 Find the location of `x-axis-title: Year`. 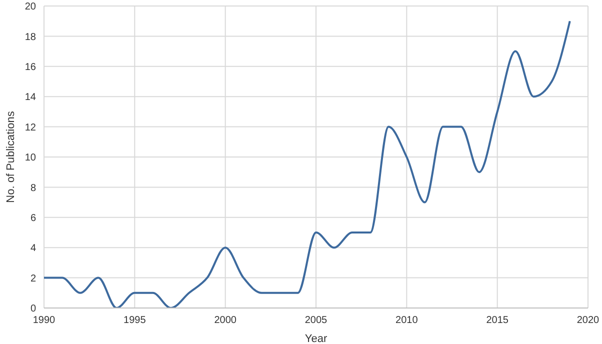

x-axis-title: Year is located at coordinates (316, 338).